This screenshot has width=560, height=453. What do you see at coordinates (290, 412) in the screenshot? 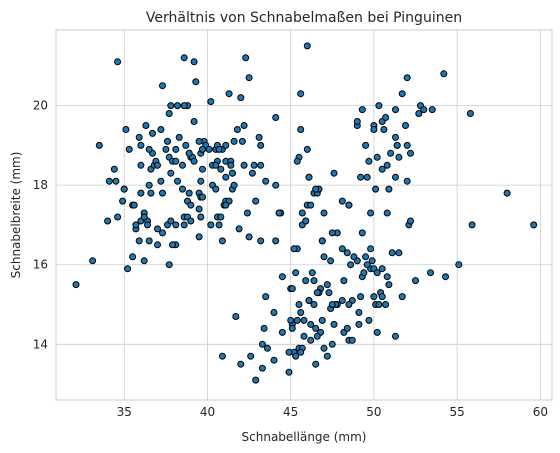
I see `x-tick-label: 45` at bounding box center [290, 412].